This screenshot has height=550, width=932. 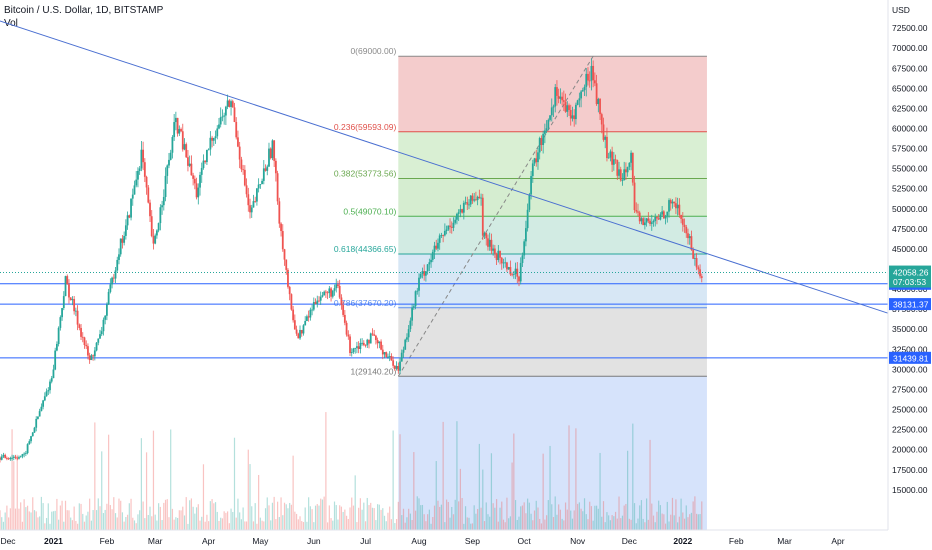 What do you see at coordinates (53, 541) in the screenshot?
I see `x-tick-label: 2021` at bounding box center [53, 541].